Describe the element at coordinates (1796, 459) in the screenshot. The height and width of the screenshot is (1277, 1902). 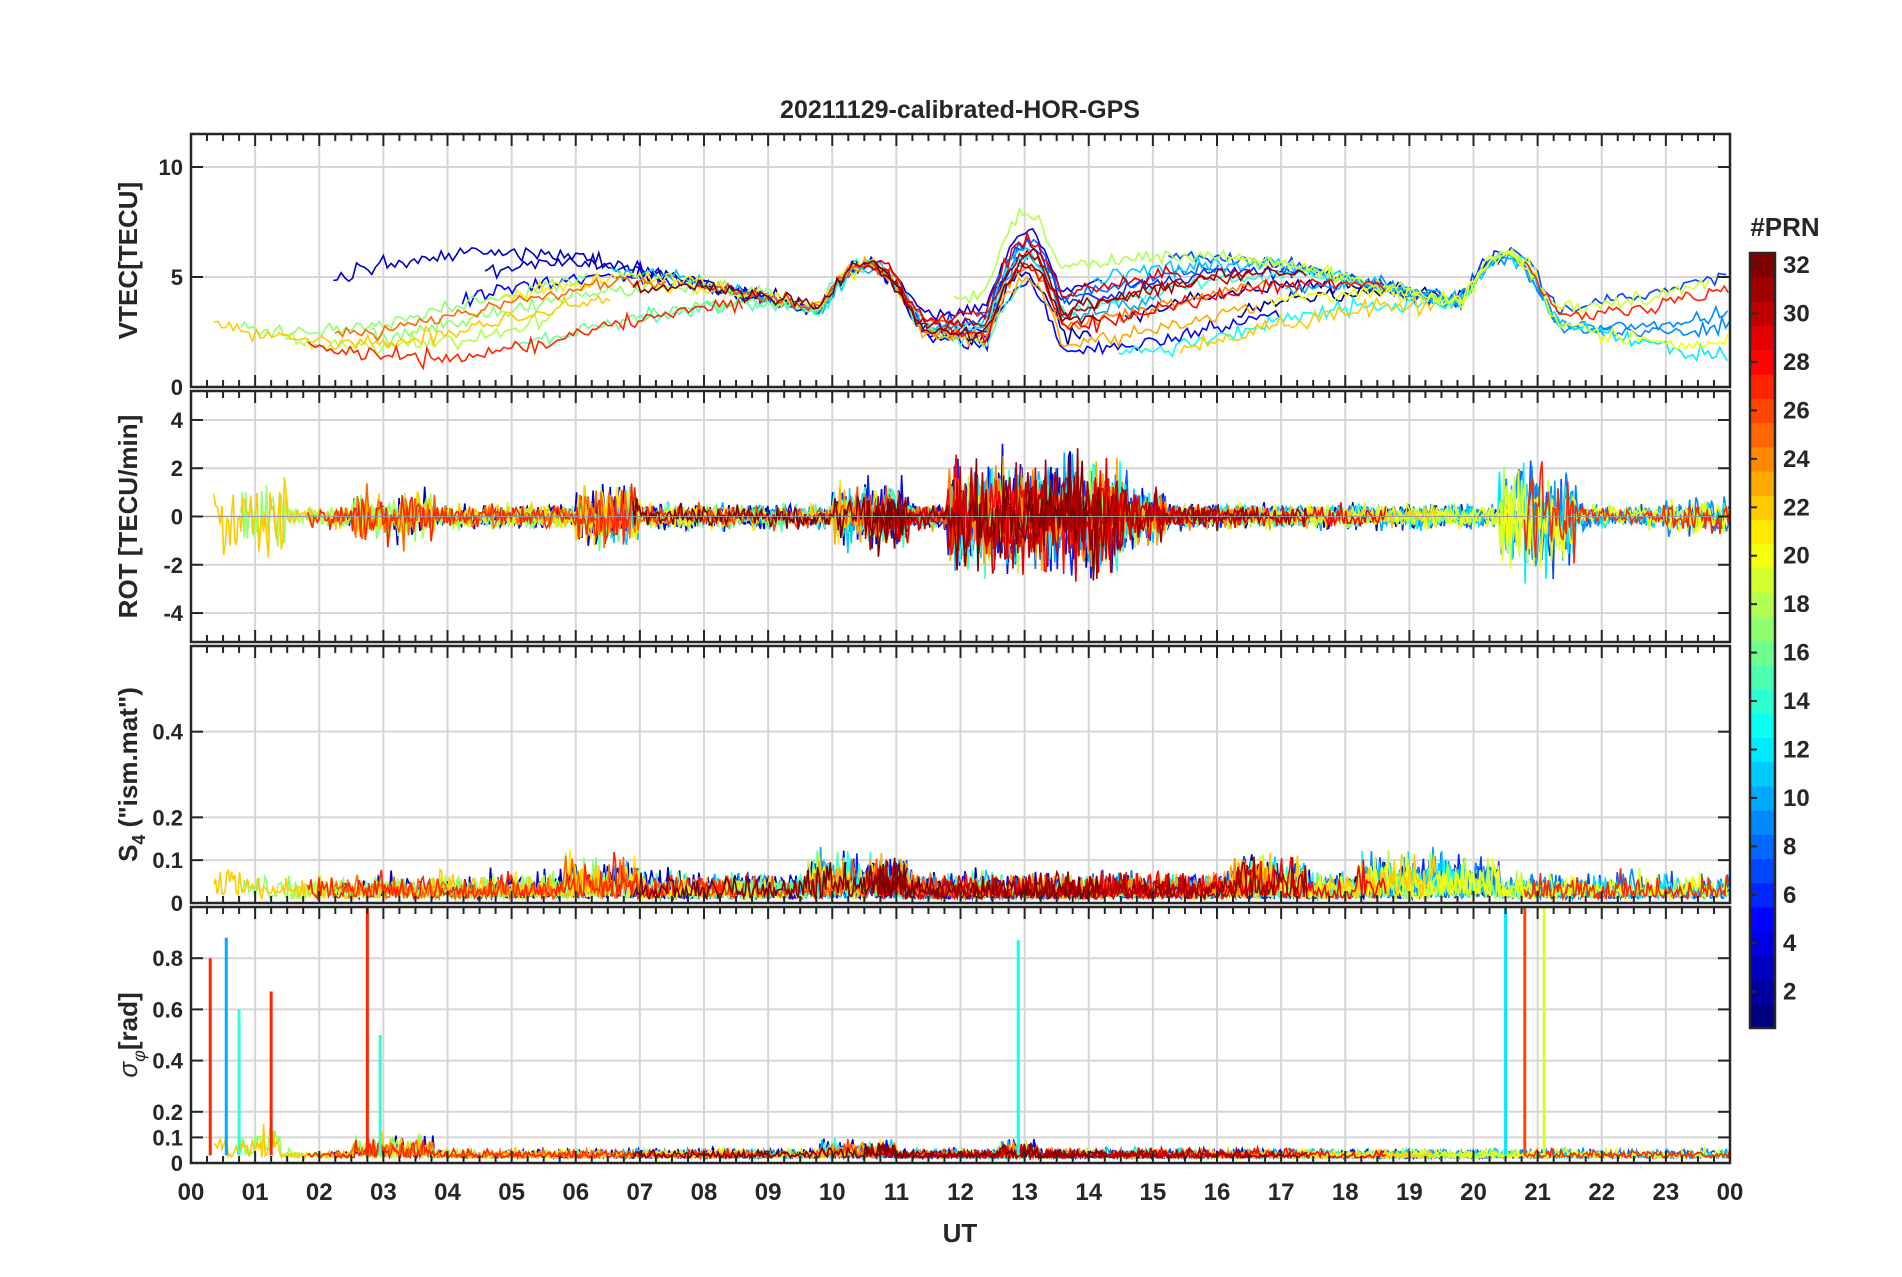
I see `colorbar-tick-label: 24` at that location.